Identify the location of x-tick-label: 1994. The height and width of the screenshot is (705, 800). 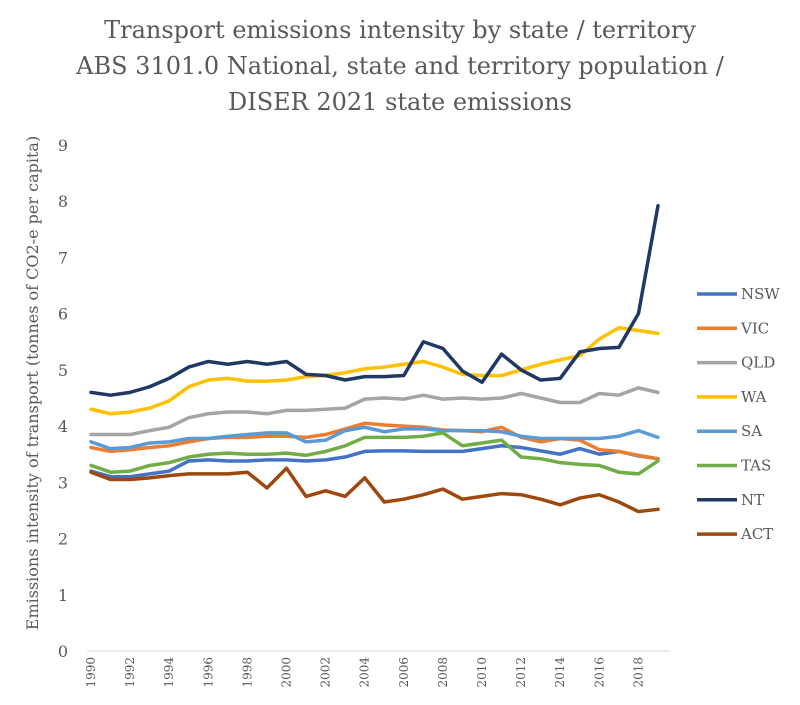
(169, 672).